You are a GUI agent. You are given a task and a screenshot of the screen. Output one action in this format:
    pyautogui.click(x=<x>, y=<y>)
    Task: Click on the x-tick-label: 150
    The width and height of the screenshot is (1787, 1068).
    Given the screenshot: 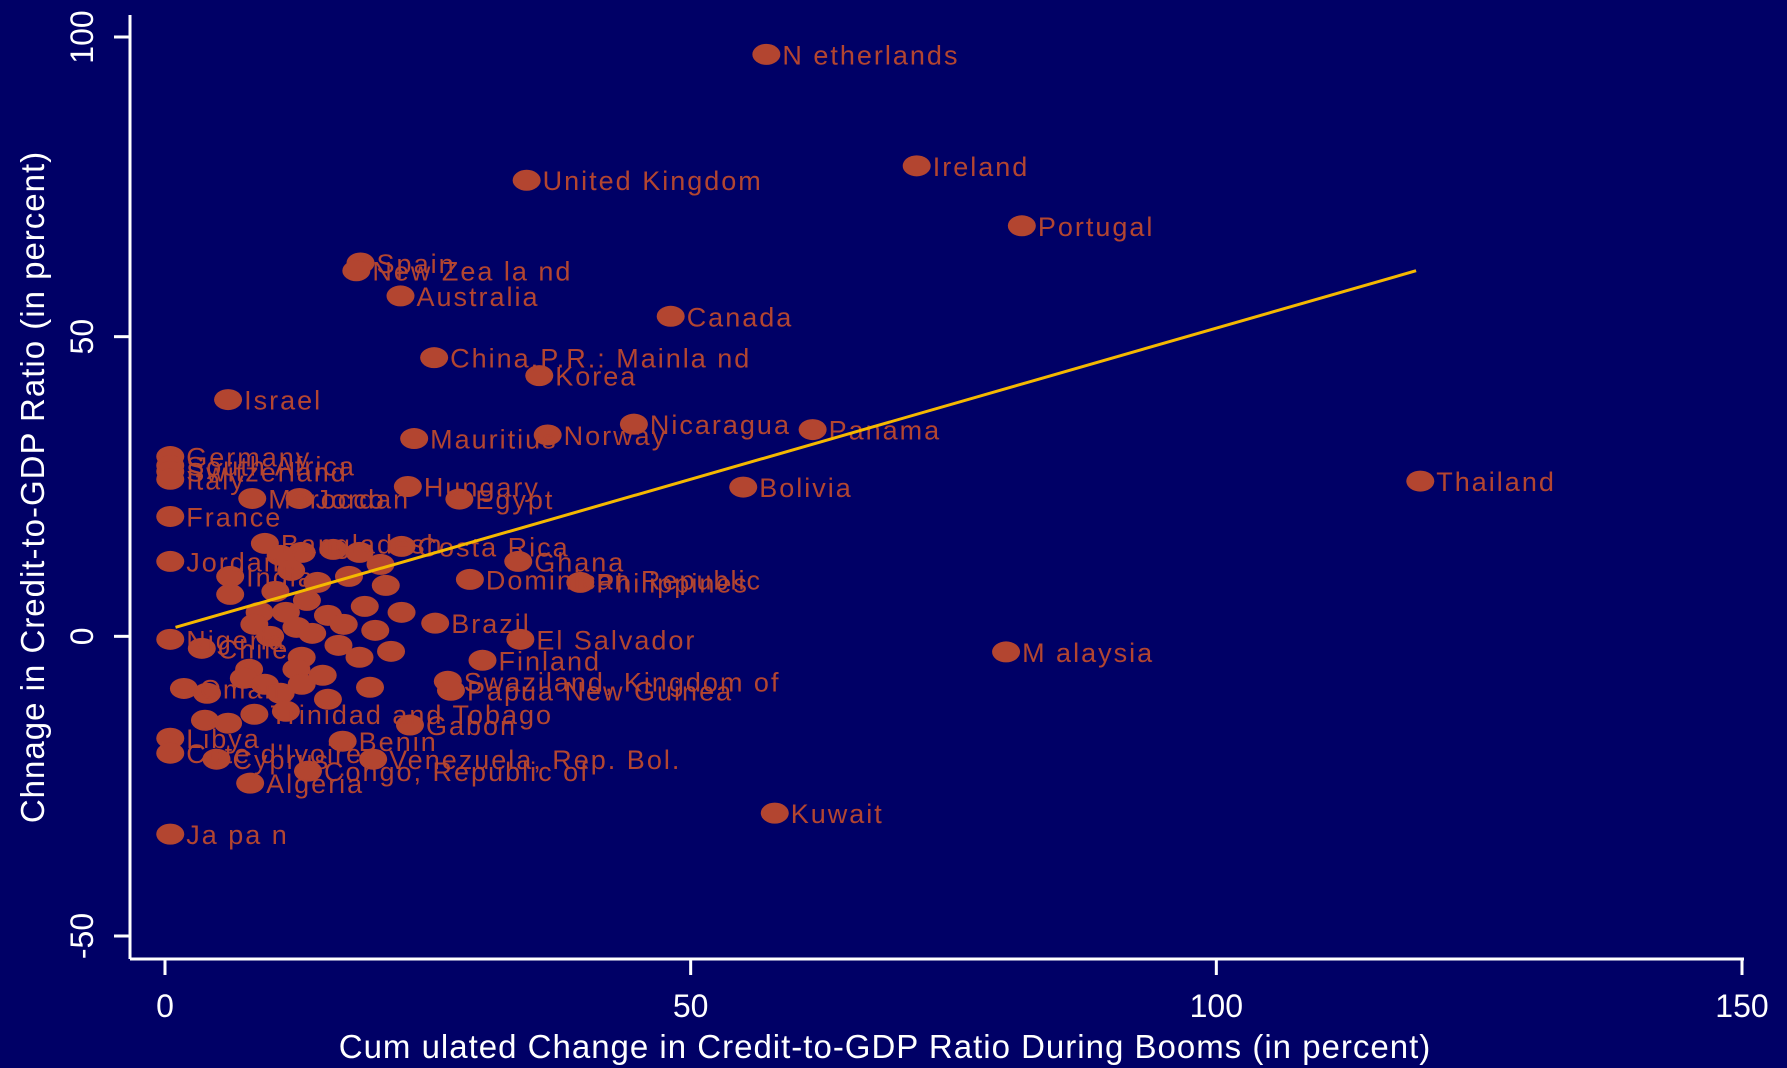 What is the action you would take?
    pyautogui.click(x=1741, y=1006)
    